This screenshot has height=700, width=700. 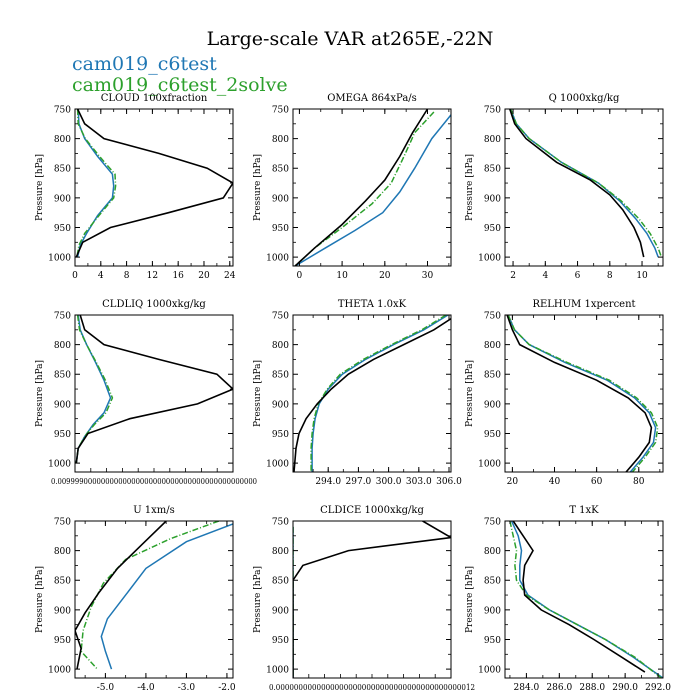 What do you see at coordinates (639, 482) in the screenshot?
I see `x-tick-label: 80` at bounding box center [639, 482].